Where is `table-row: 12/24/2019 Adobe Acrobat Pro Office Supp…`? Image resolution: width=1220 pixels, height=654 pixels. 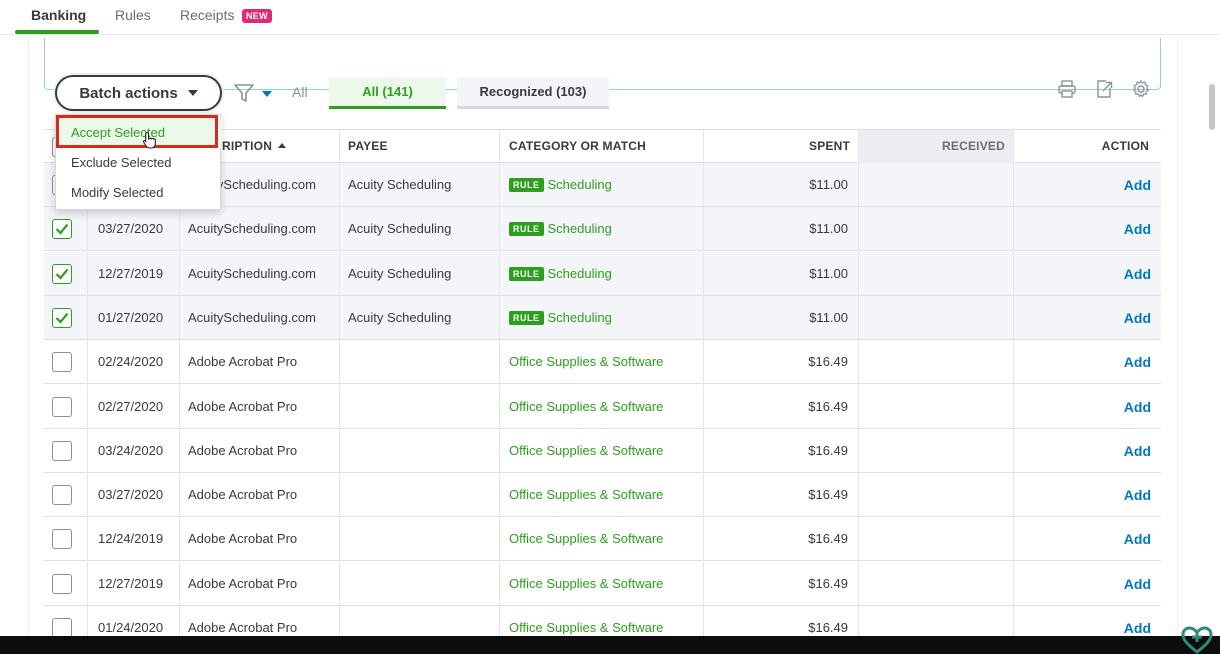 table-row: 12/24/2019 Adobe Acrobat Pro Office Supp… is located at coordinates (602, 539).